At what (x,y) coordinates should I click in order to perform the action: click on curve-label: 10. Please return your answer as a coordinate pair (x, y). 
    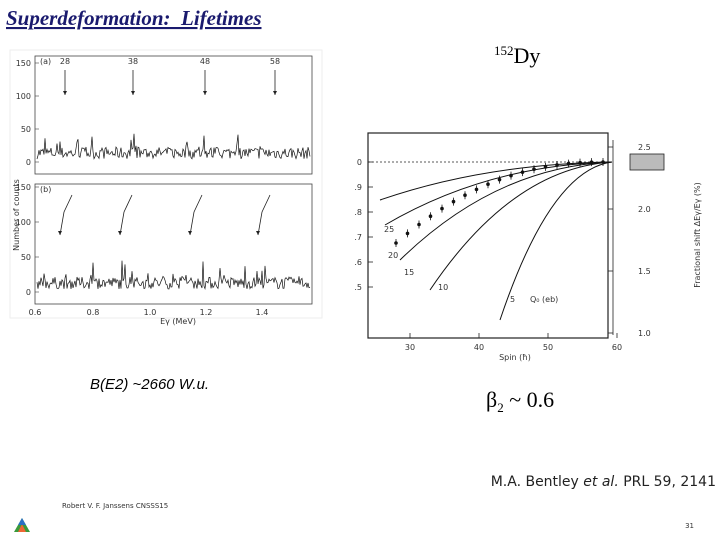
    Looking at the image, I should click on (443, 287).